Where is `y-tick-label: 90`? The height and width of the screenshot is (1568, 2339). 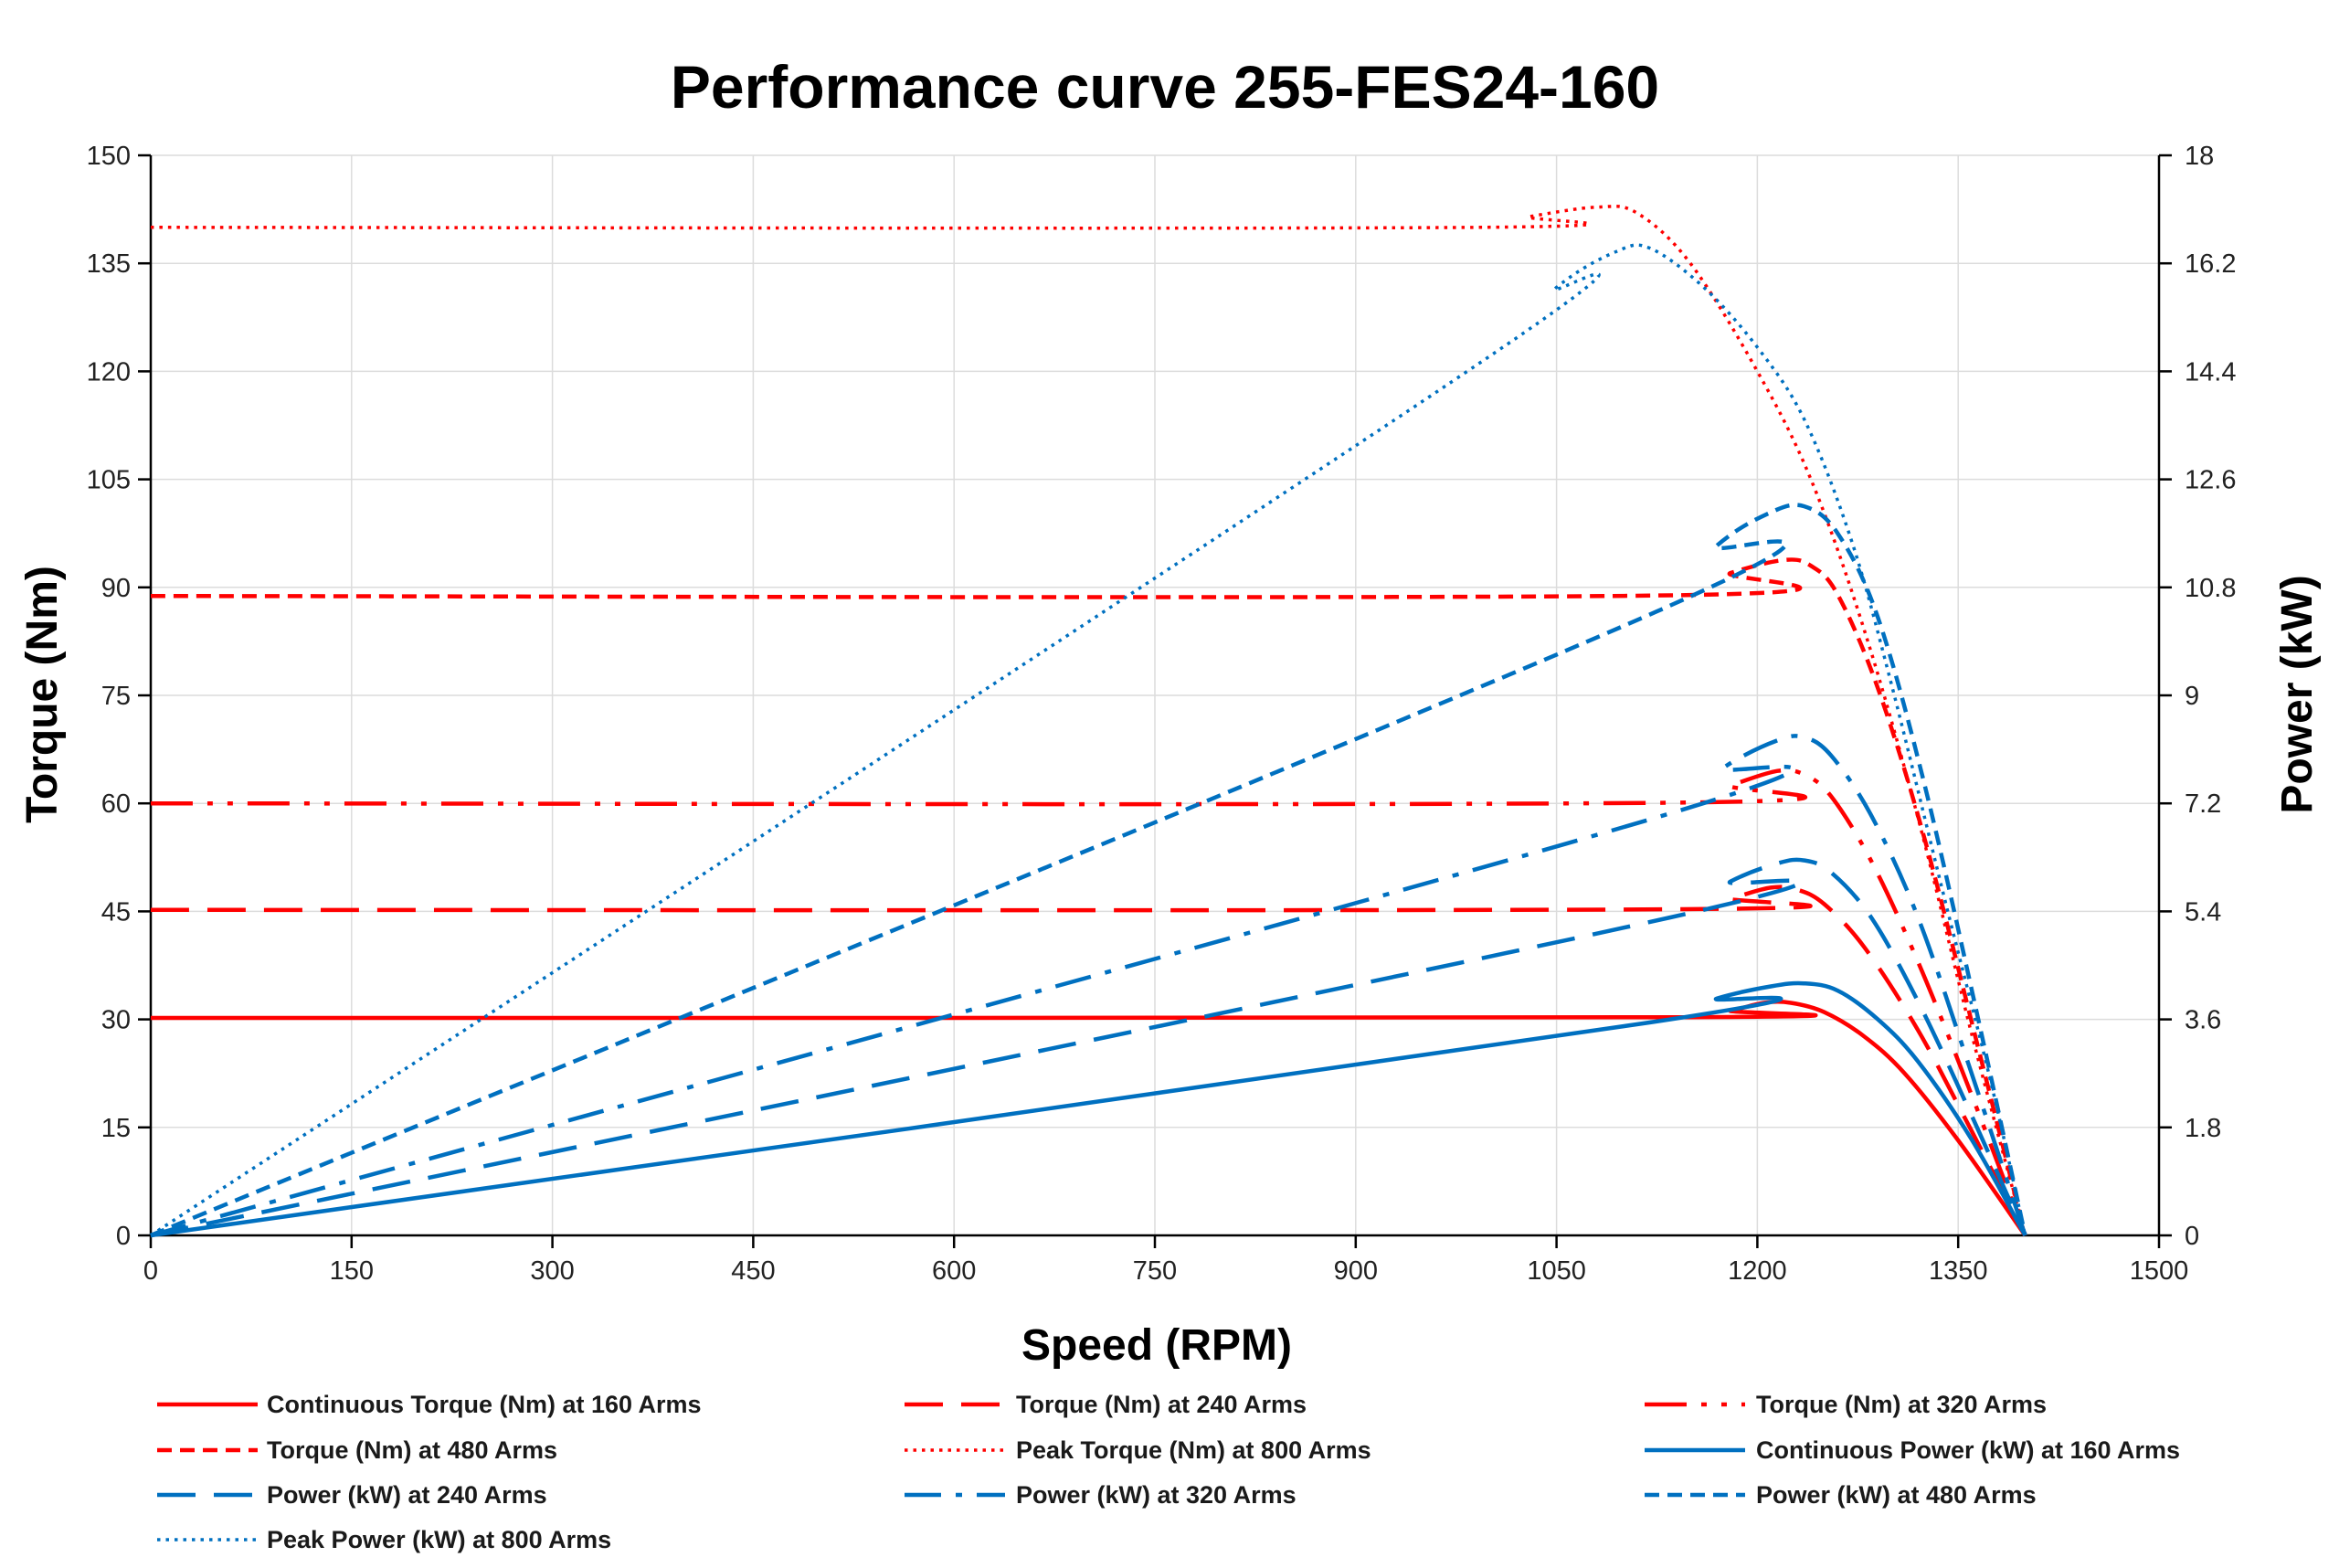 y-tick-label: 90 is located at coordinates (116, 589).